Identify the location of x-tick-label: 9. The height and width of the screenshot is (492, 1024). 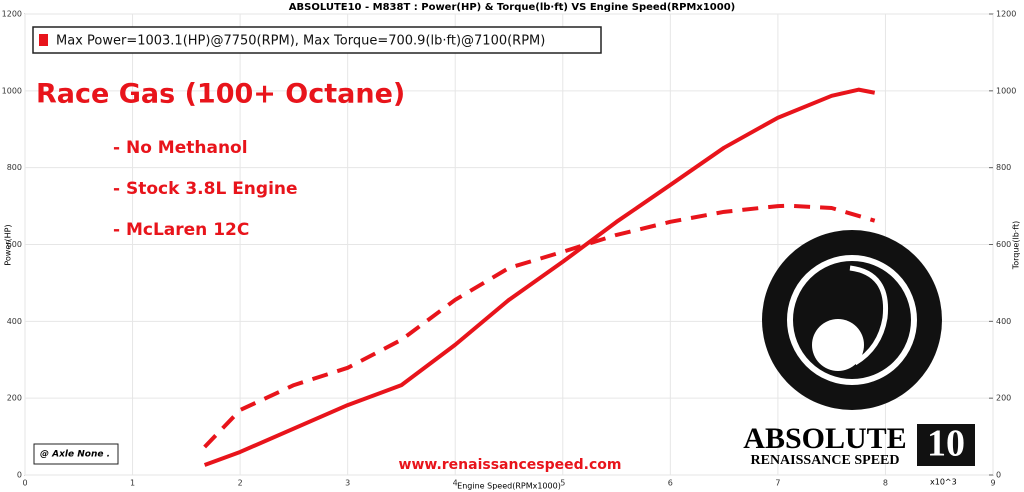
(992, 483).